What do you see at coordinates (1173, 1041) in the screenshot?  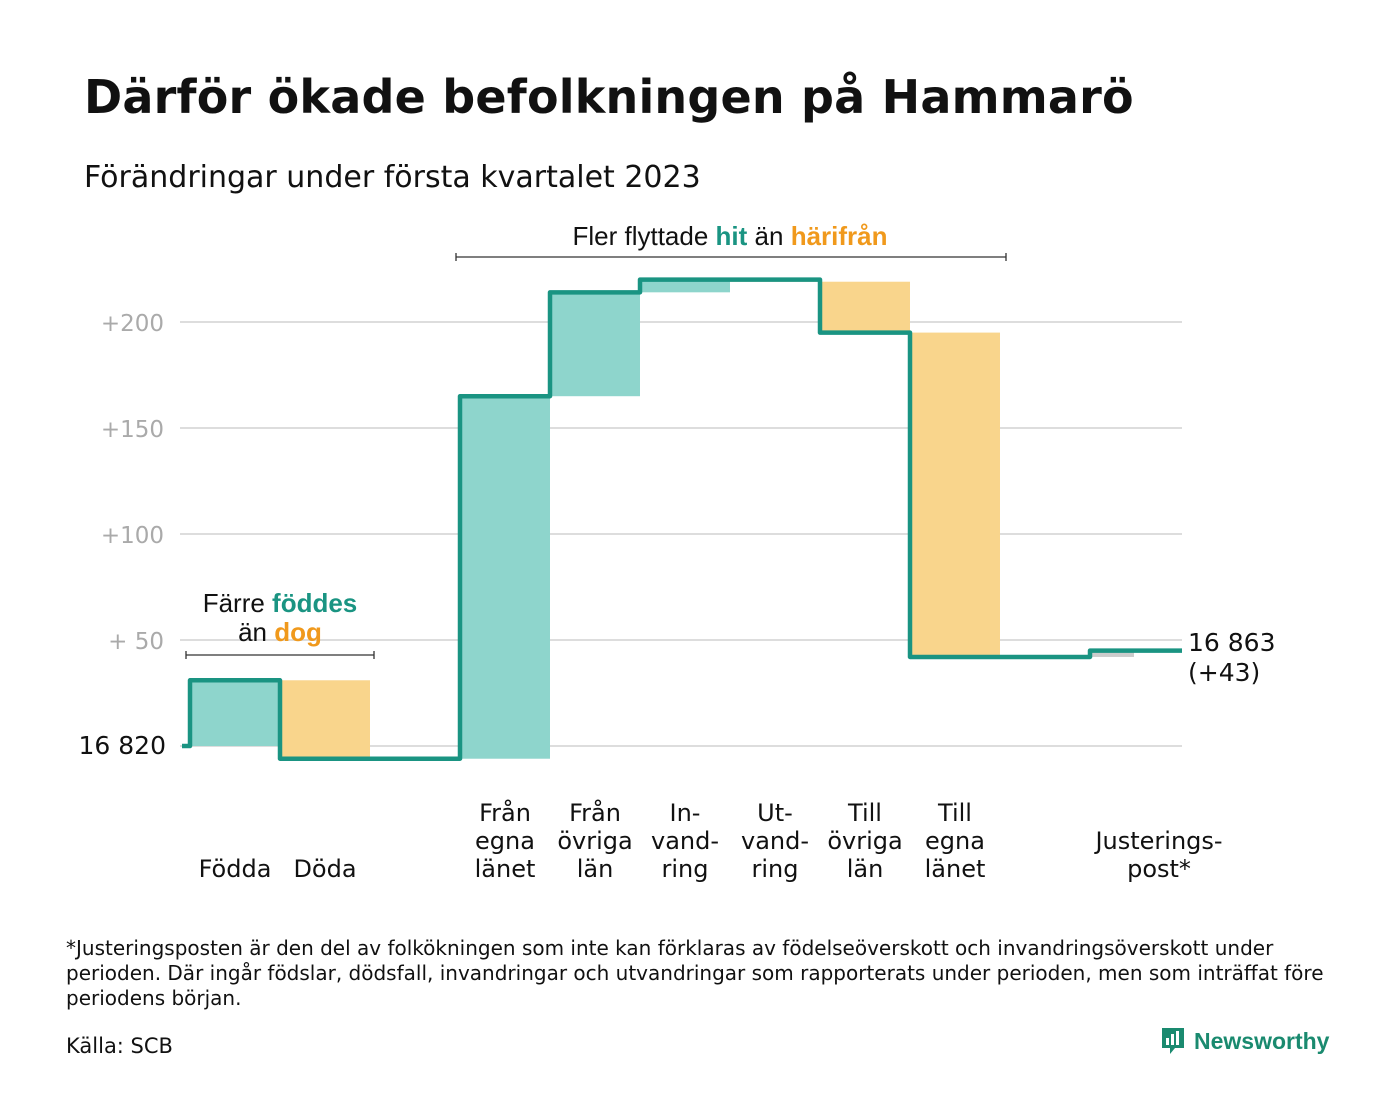 I see `newsworthy-logo-icon` at bounding box center [1173, 1041].